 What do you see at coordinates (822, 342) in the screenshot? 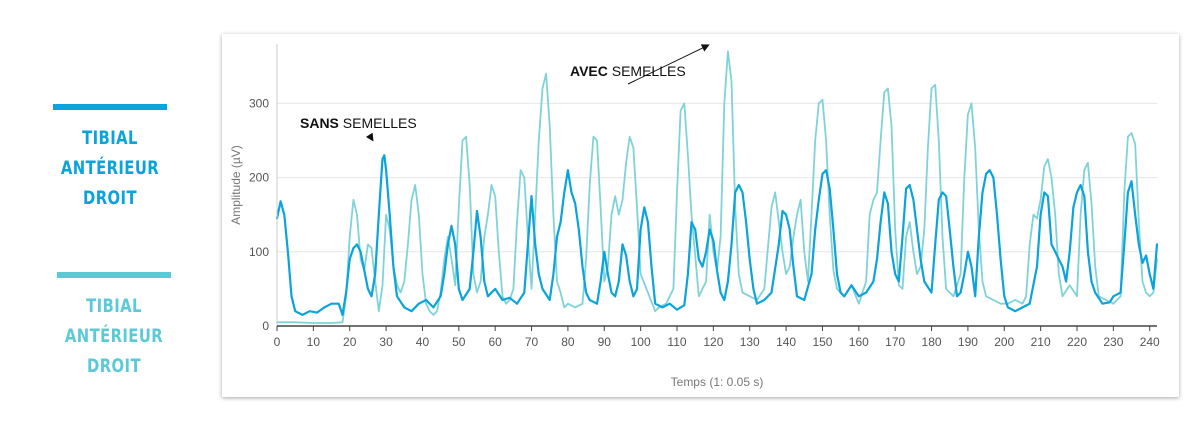
I see `x-tick-label: 150` at bounding box center [822, 342].